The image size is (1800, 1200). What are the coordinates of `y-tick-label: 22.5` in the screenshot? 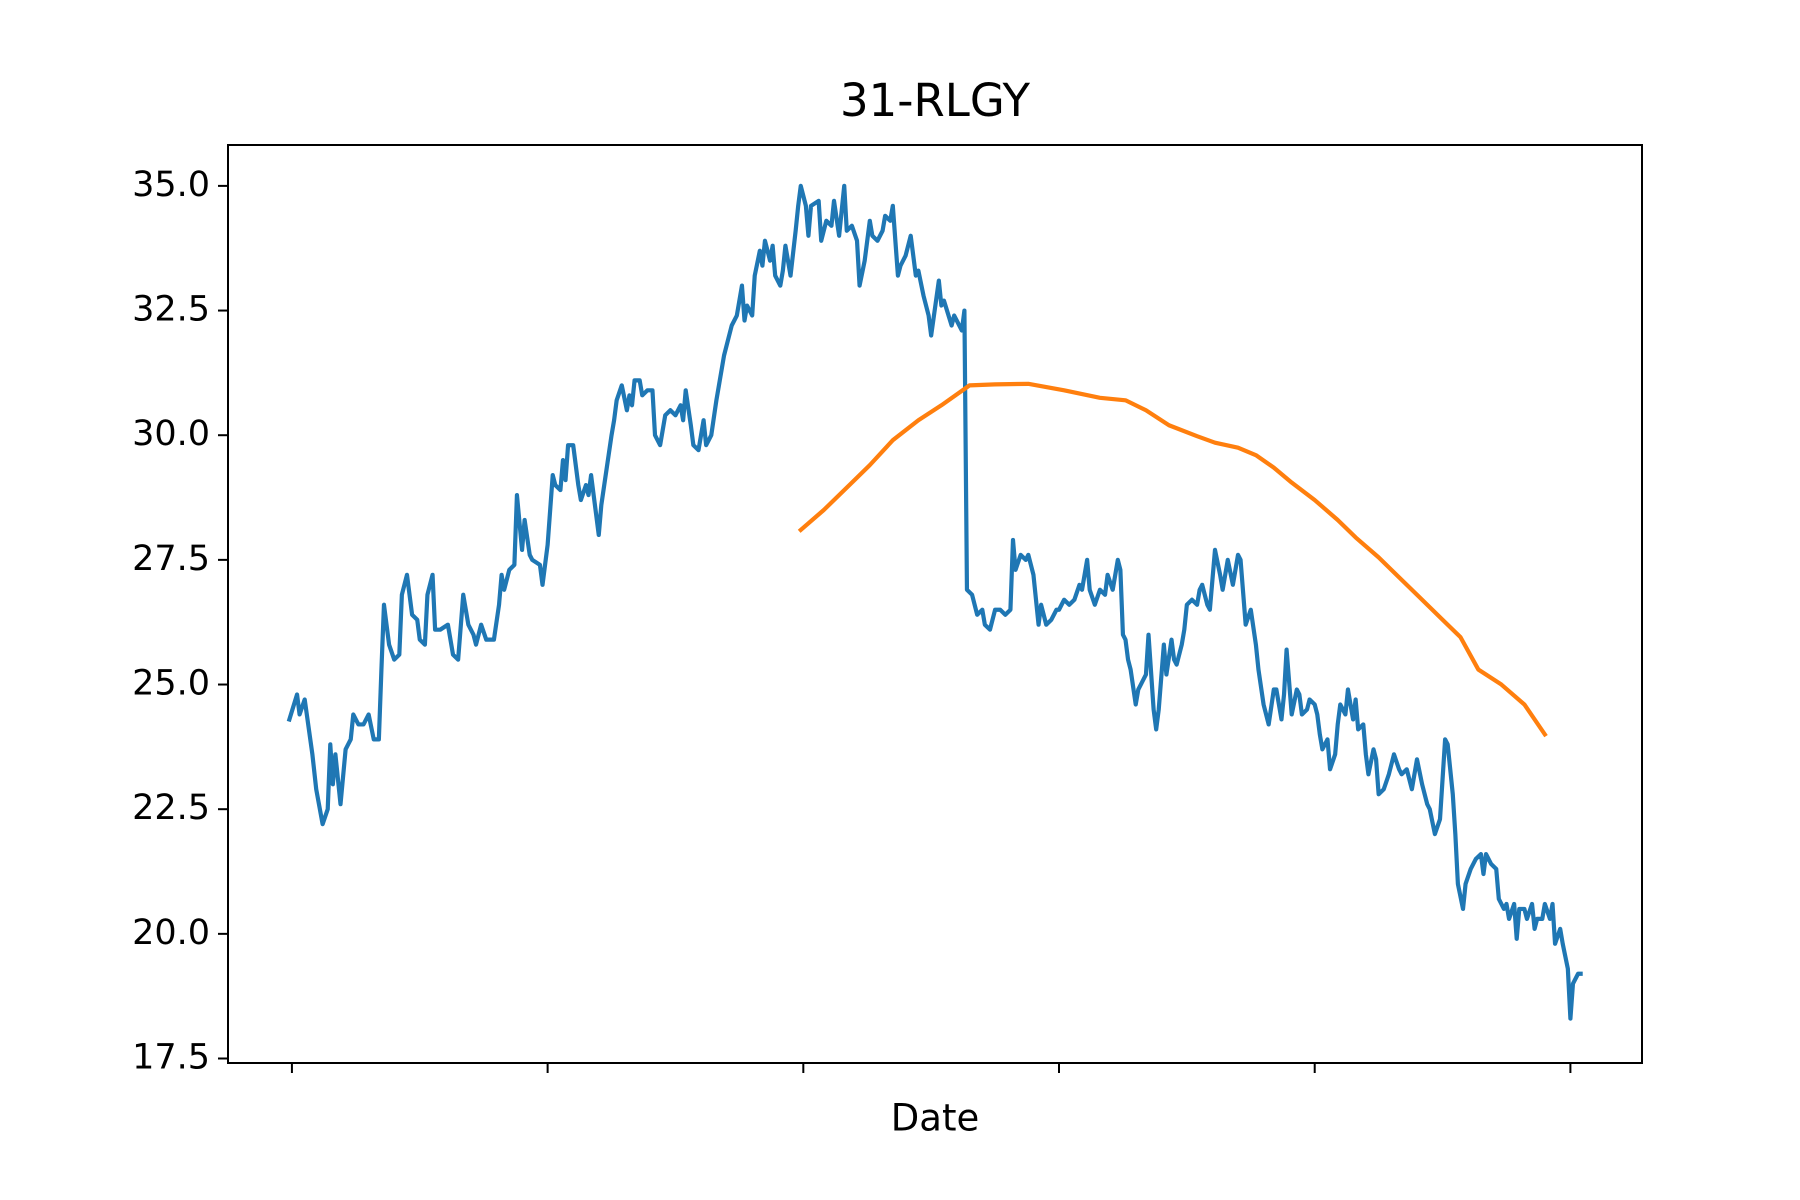 It's located at (171, 808).